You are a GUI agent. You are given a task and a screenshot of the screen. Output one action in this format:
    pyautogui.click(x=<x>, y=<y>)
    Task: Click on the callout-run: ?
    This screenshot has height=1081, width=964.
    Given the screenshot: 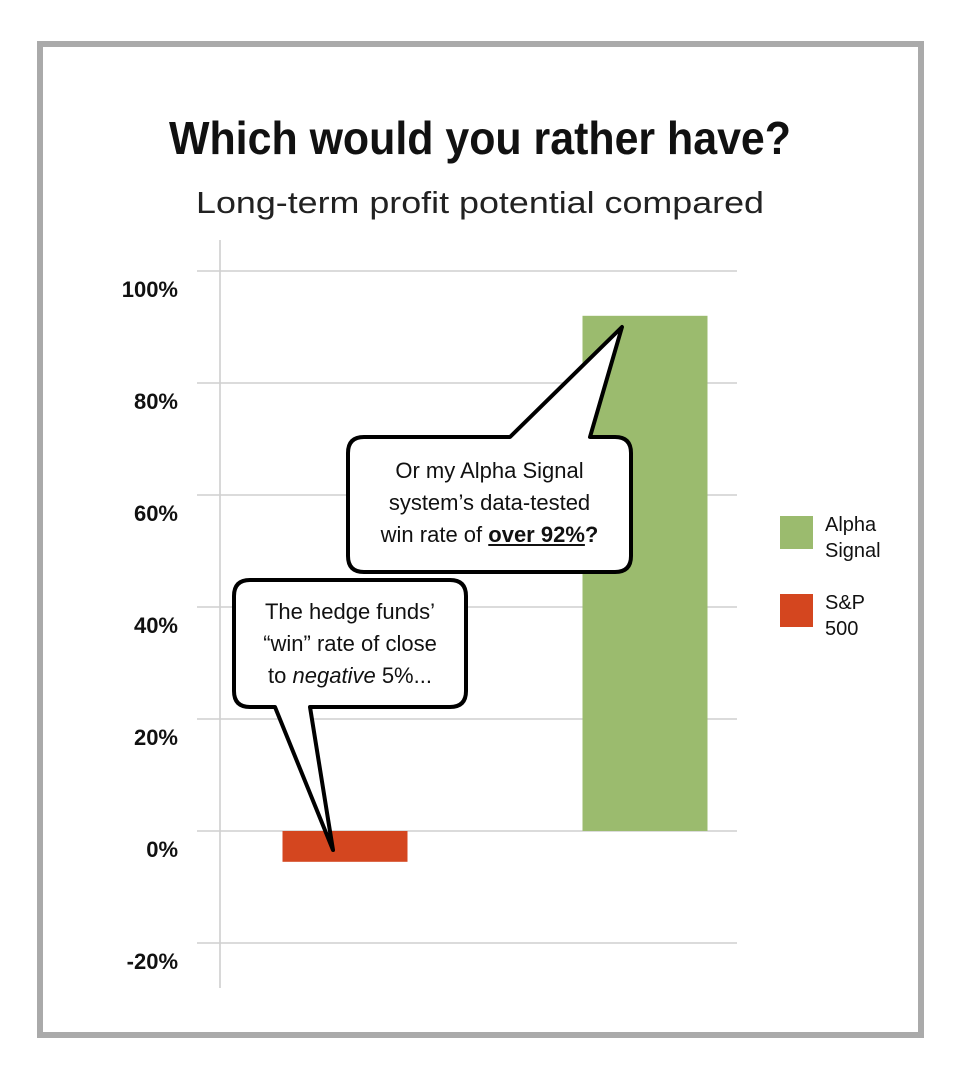 What is the action you would take?
    pyautogui.click(x=591, y=534)
    